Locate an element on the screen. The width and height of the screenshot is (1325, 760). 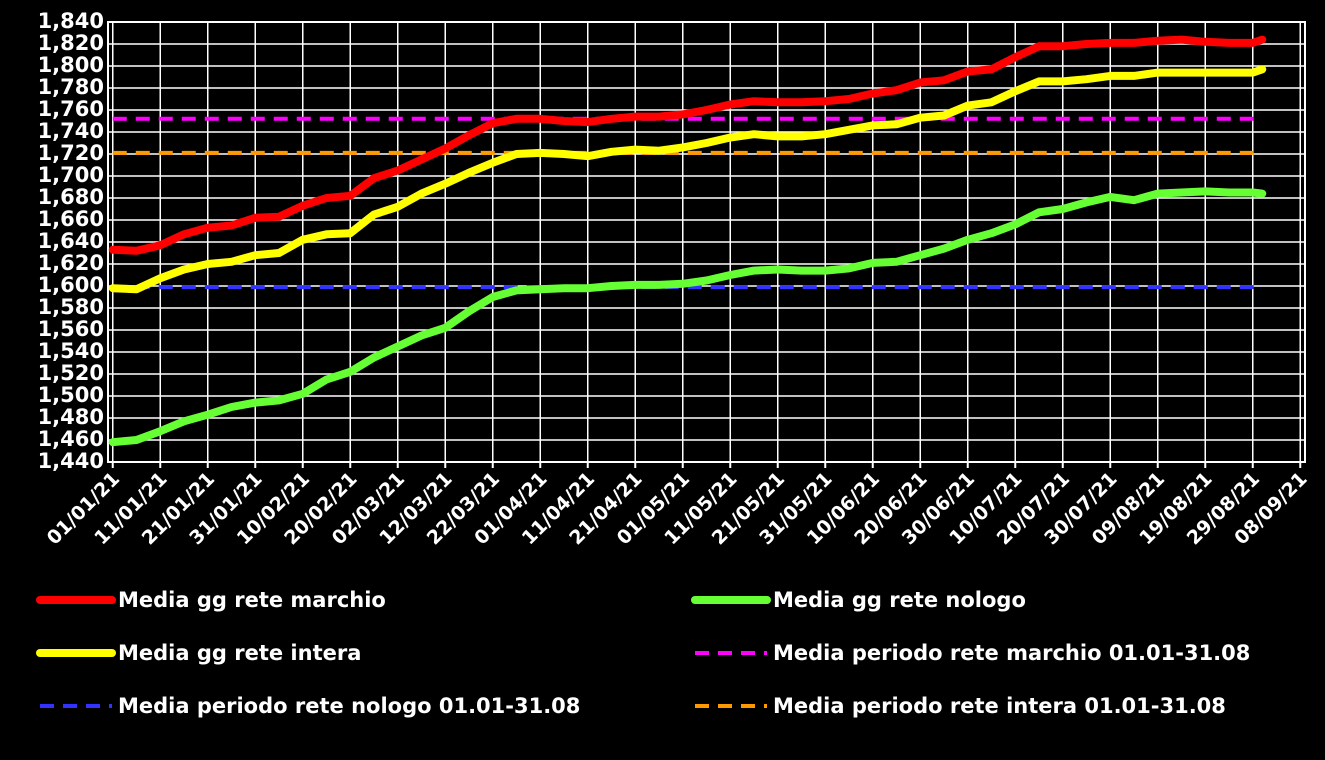
y-tick-label: 1,680 is located at coordinates (71, 197).